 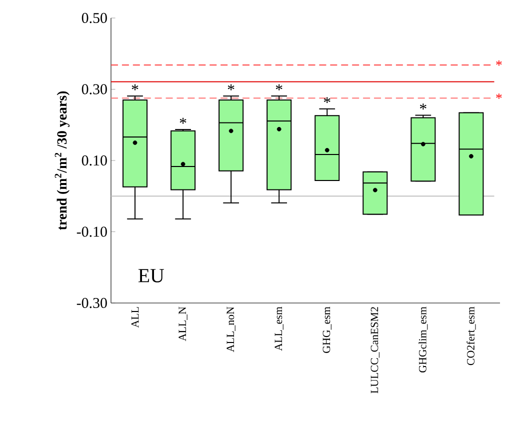 I want to click on y-tick-label: -0.30, so click(x=91, y=303).